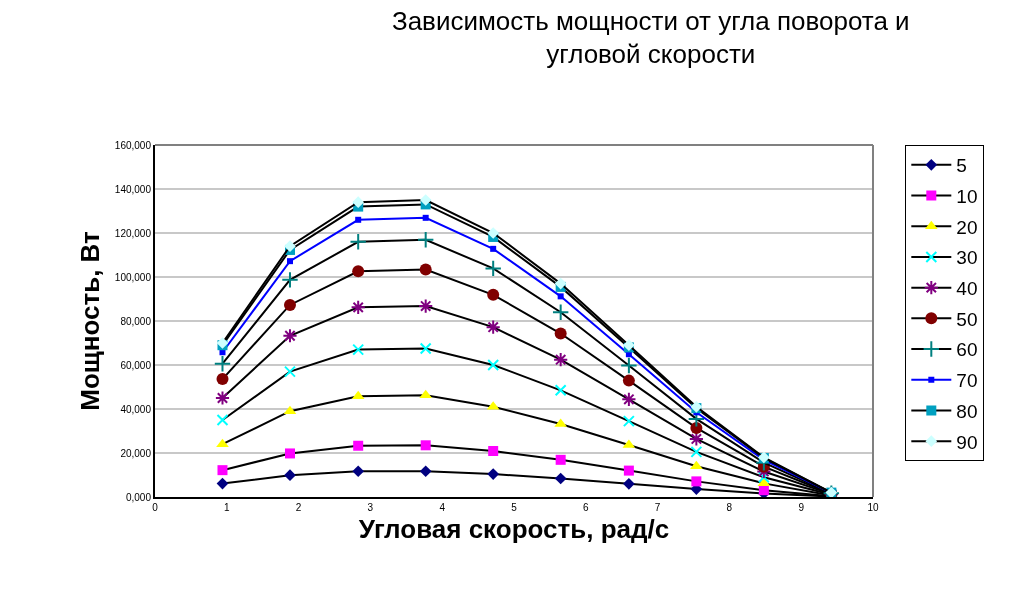 This screenshot has height=592, width=1033. Describe the element at coordinates (729, 507) in the screenshot. I see `x-tick-label: 8` at that location.